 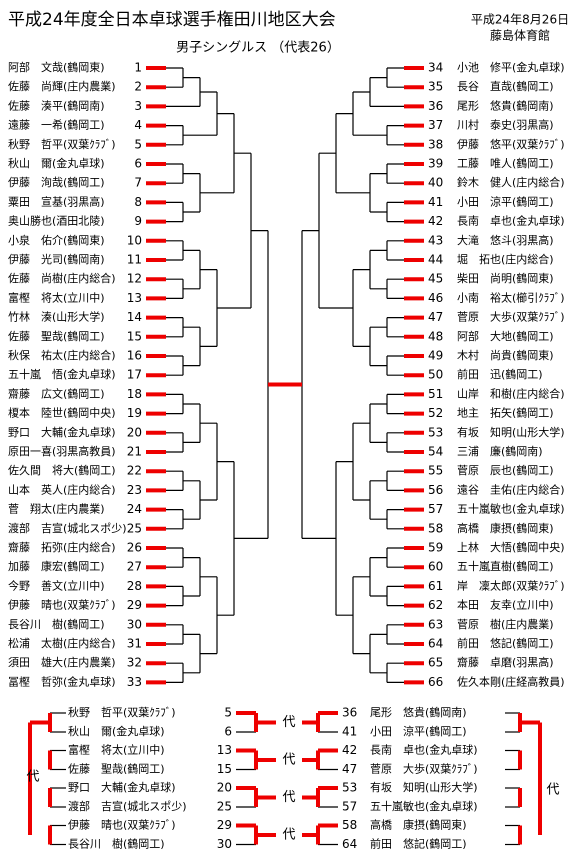 I want to click on player-name: 佐久本剛(庄経高教員), so click(x=511, y=681).